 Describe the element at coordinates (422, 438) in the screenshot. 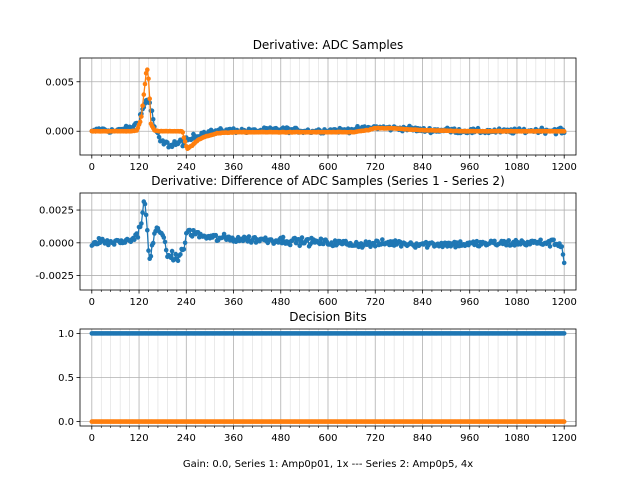

I see `panel-decision-bits-x-tick-label: 840` at that location.